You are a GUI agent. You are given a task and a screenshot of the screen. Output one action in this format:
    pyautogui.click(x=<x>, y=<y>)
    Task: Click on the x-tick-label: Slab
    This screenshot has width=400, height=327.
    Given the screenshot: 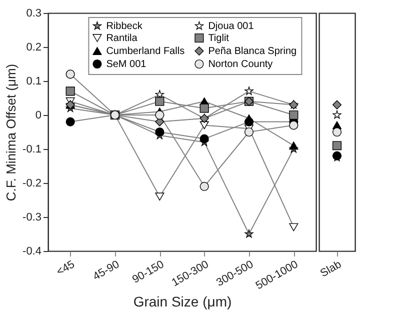 What is the action you would take?
    pyautogui.click(x=331, y=269)
    